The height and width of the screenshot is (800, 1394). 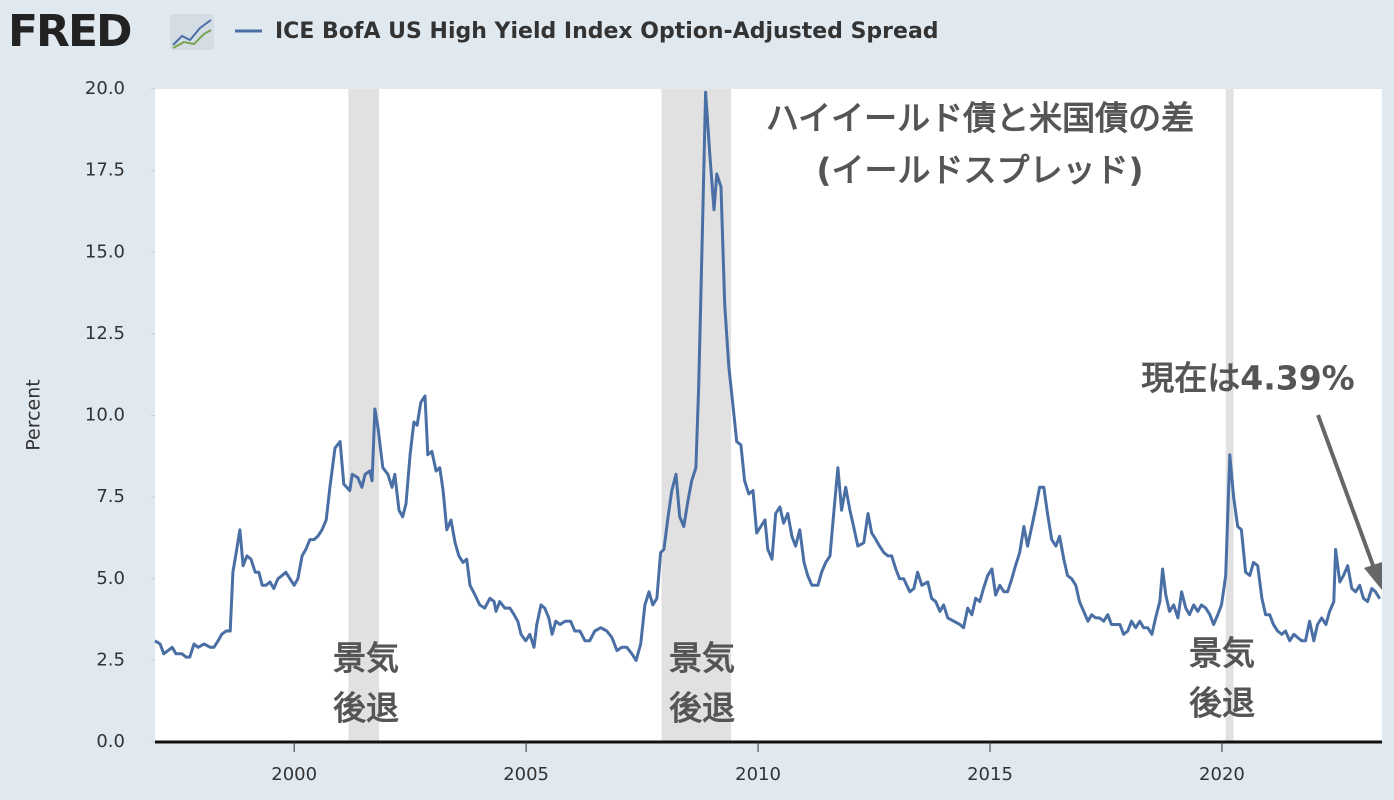 I want to click on y-tick-label: 20.0, so click(x=105, y=88).